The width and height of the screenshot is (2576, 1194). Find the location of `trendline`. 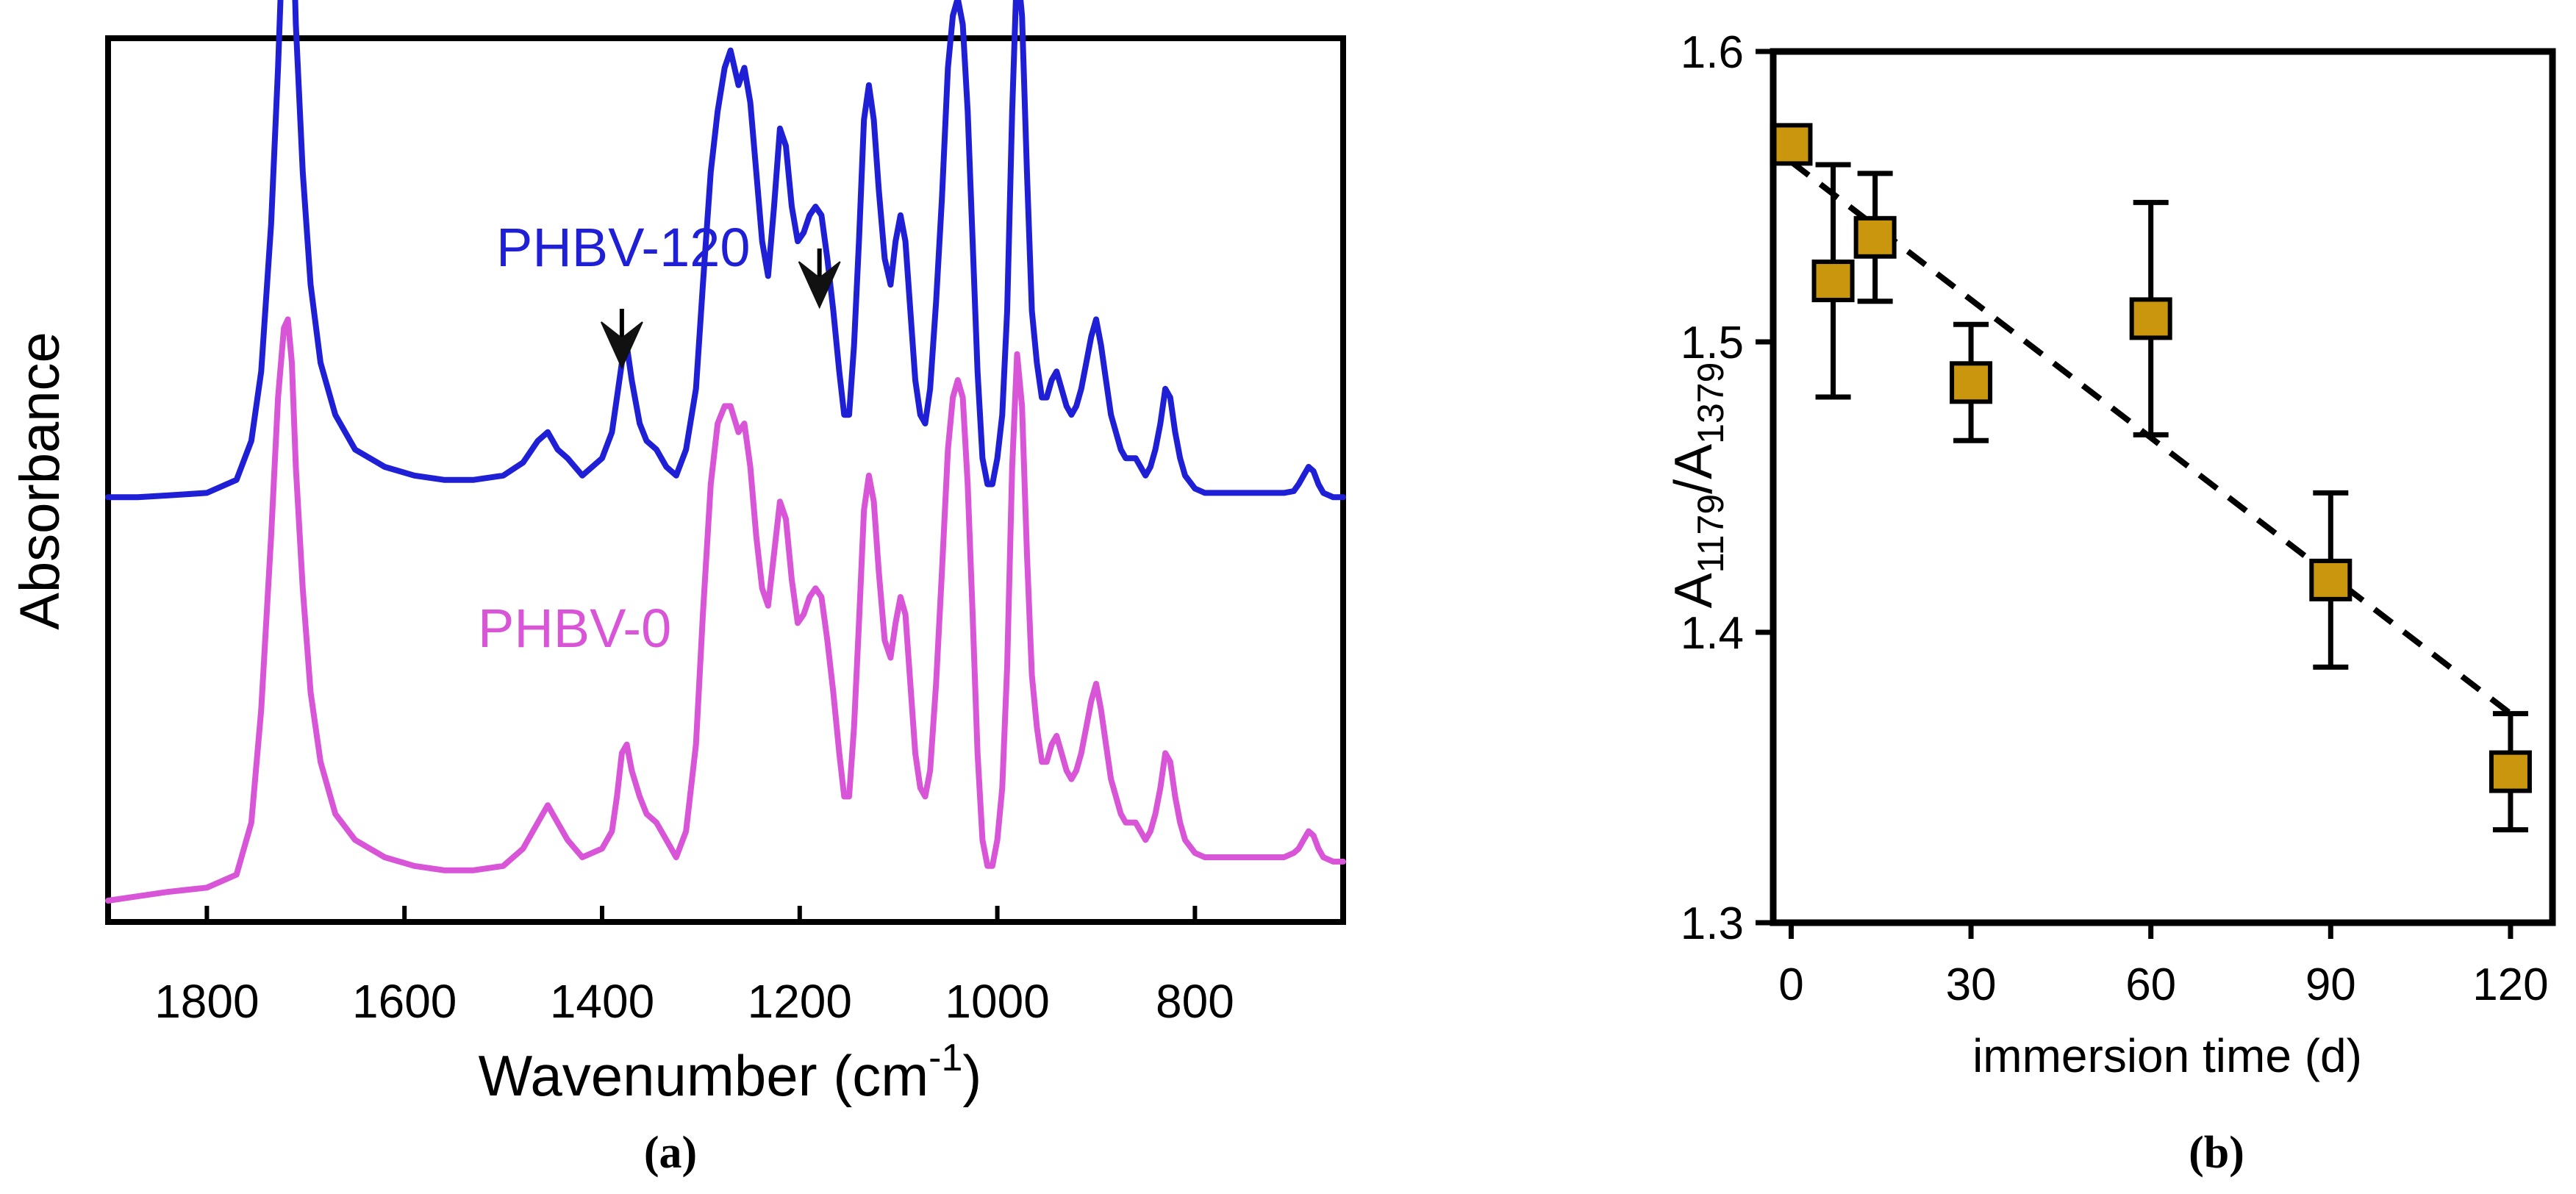

trendline is located at coordinates (2151, 437).